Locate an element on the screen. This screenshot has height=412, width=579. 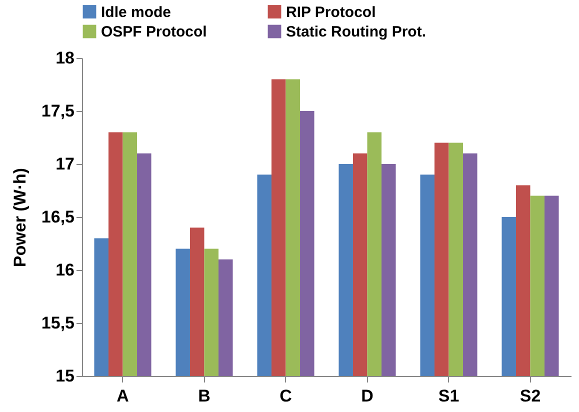
legend-label: OSPF Protocol is located at coordinates (154, 32).